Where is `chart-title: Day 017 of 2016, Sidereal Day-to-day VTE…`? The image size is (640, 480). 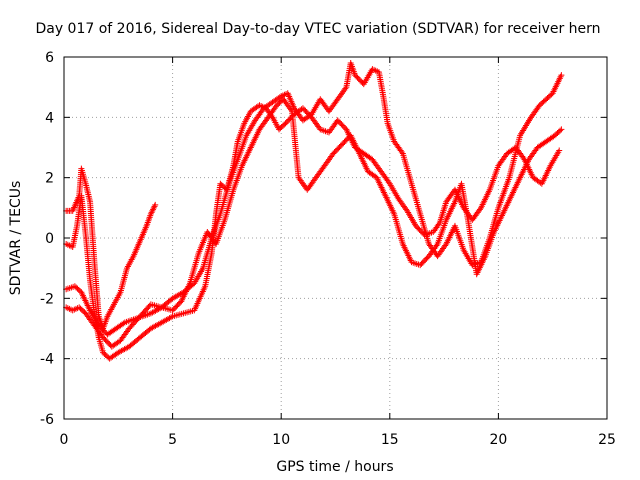 chart-title: Day 017 of 2016, Sidereal Day-to-day VTE… is located at coordinates (317, 29).